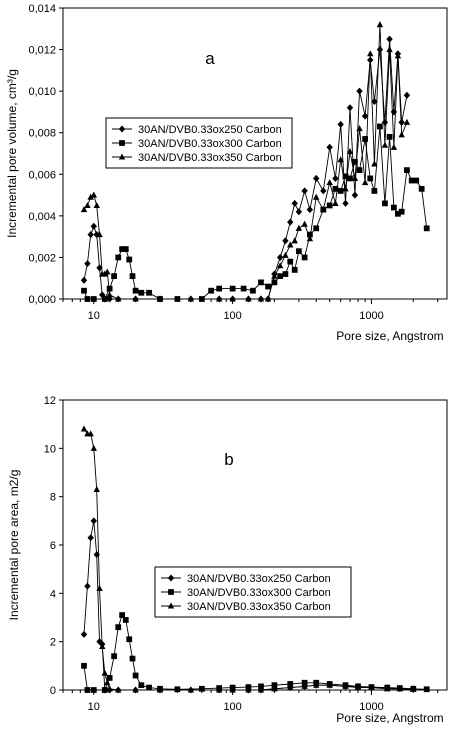 The height and width of the screenshot is (732, 474). I want to click on y-tick-label: 8, so click(53, 498).